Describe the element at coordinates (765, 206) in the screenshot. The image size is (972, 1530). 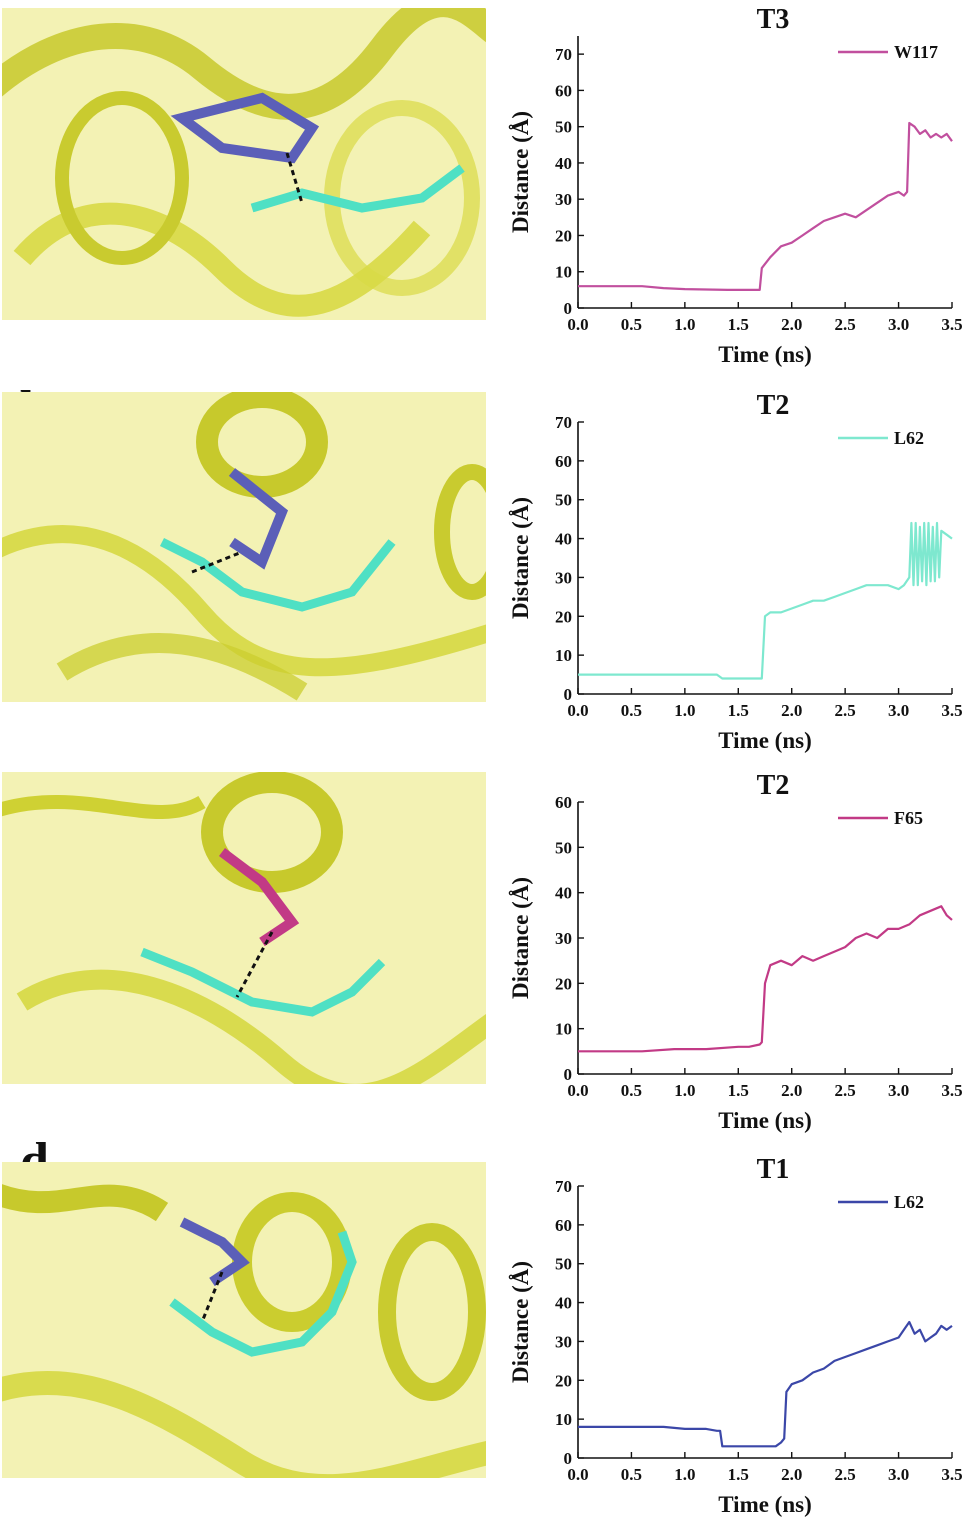
I see `series-line-w117` at that location.